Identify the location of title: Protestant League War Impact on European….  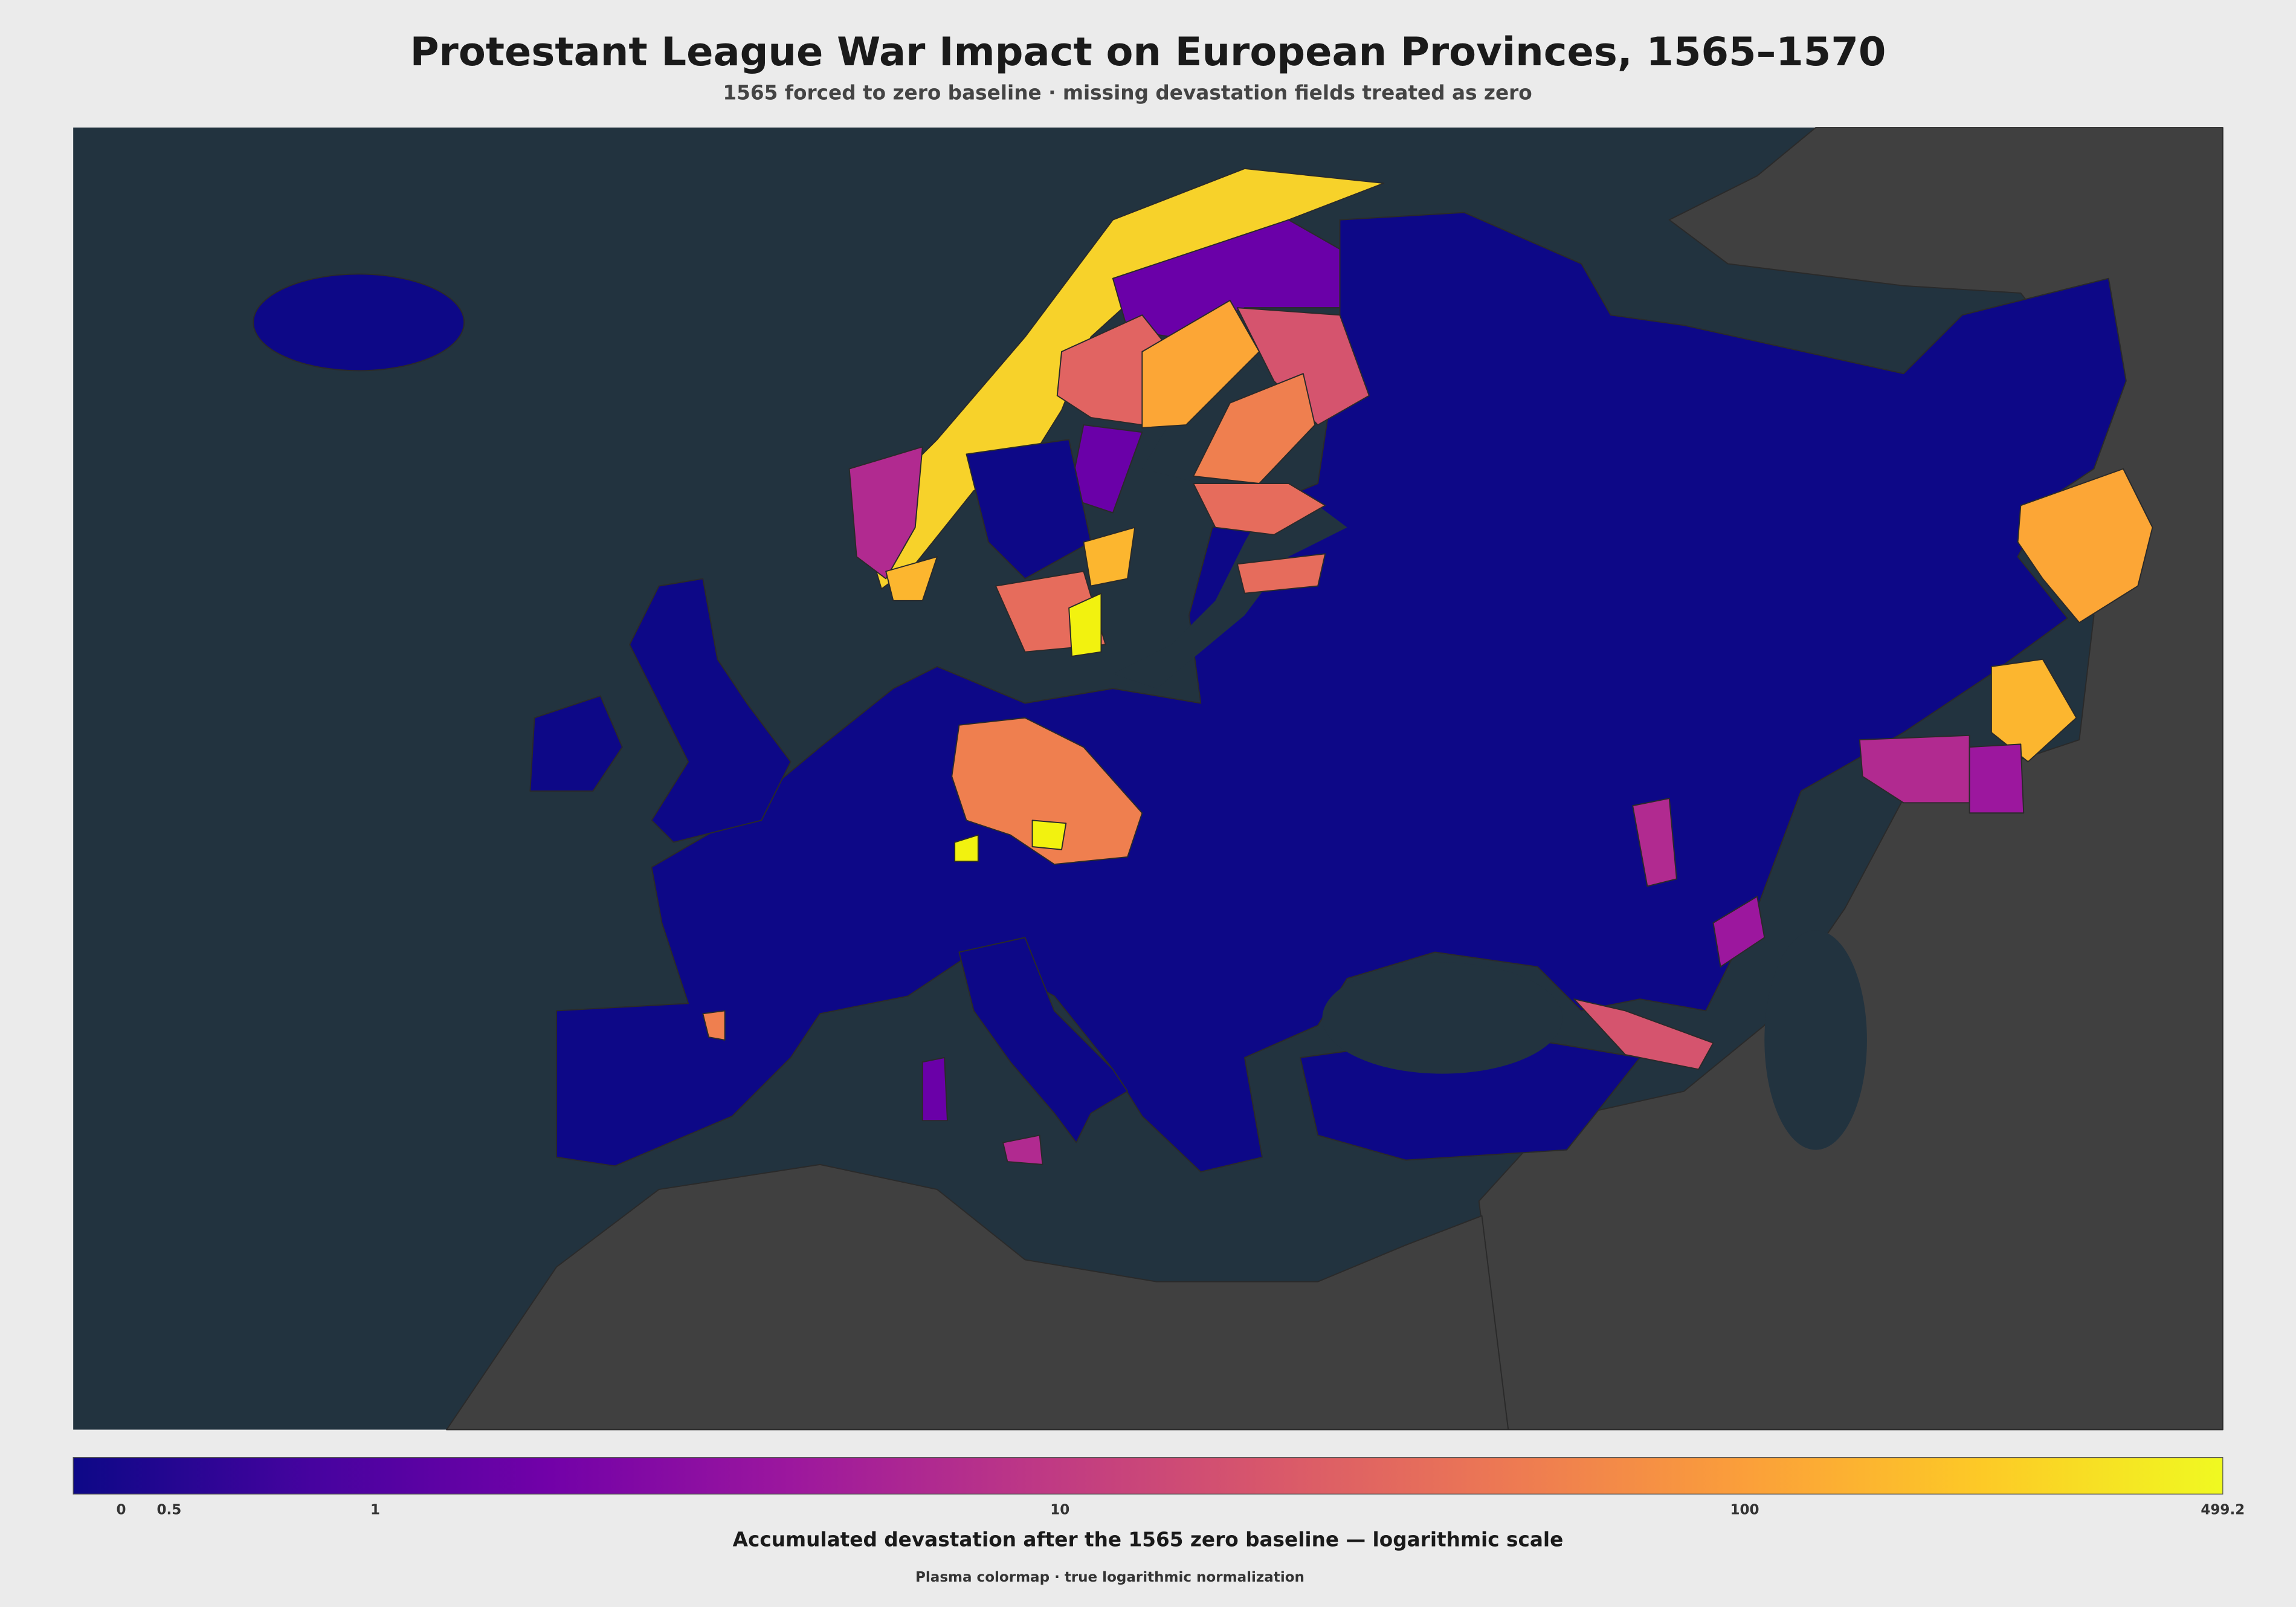
(1148, 52).